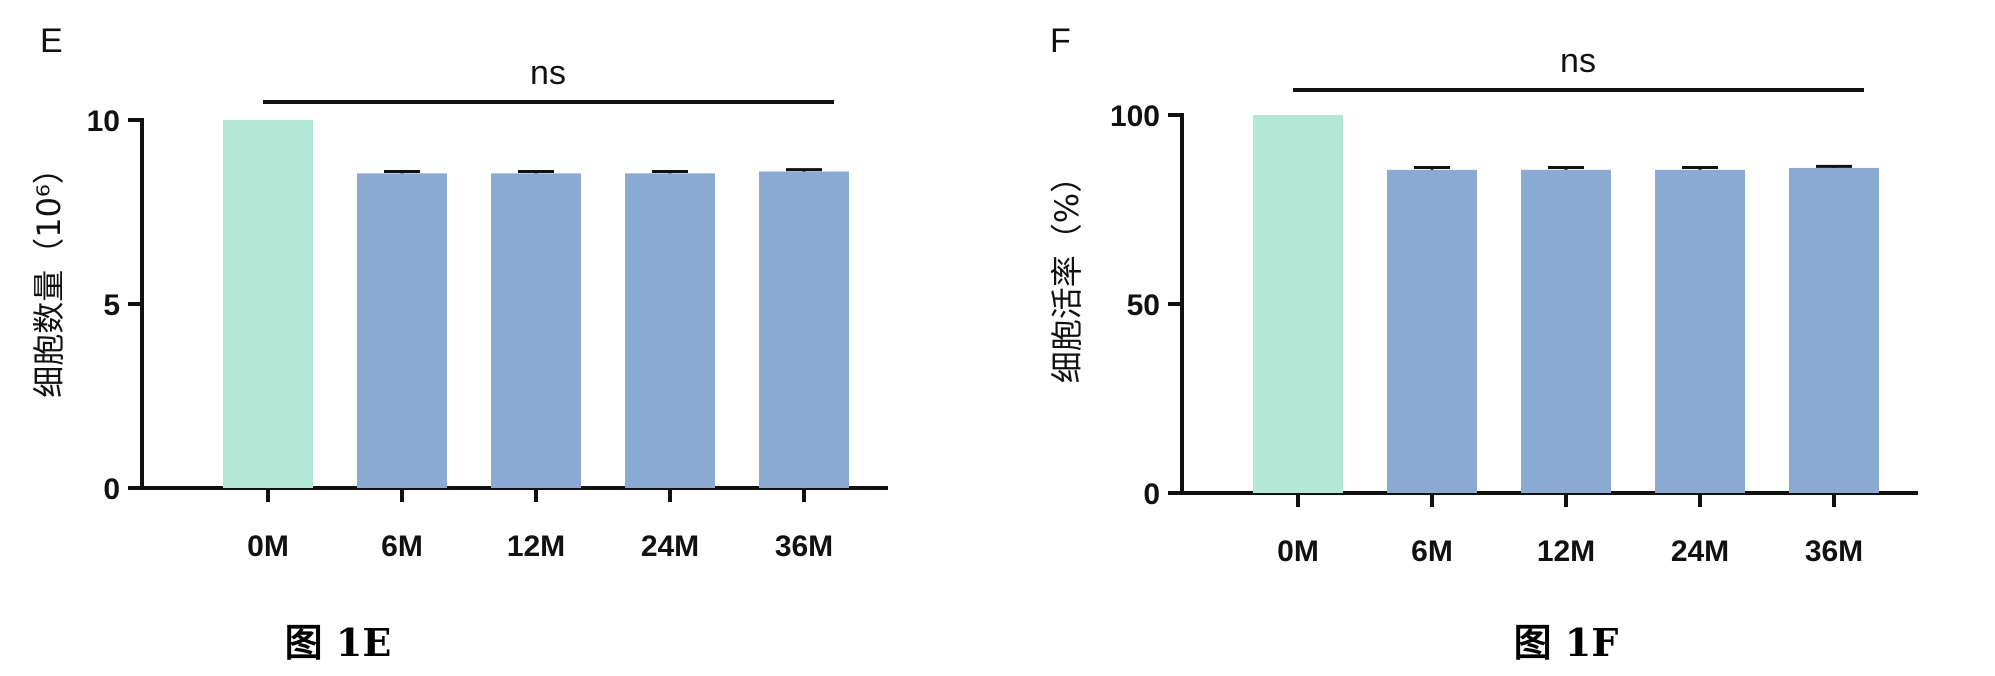  I want to click on y-axis-label: 细胞数量（10⁶）, so click(49, 275).